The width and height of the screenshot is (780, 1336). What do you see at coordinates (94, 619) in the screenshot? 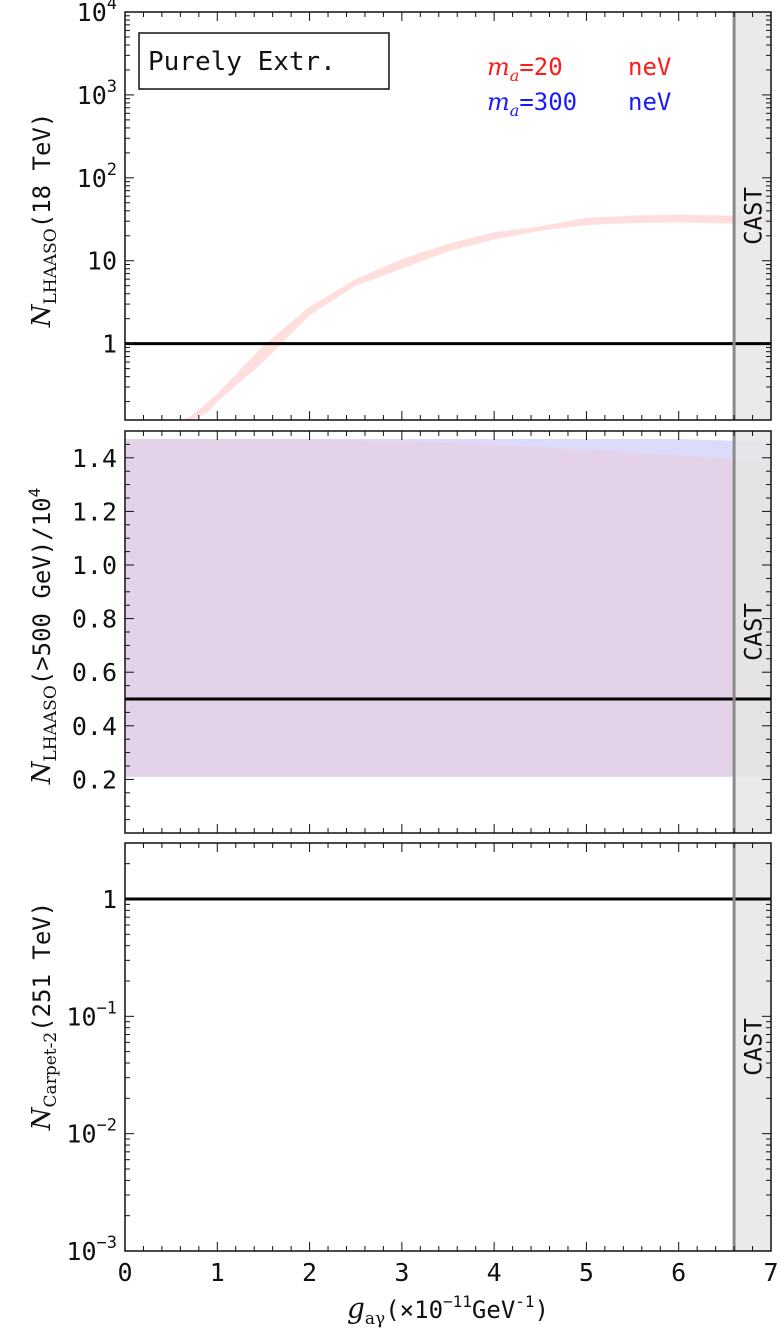
I see `y-tick-label: 0.8` at bounding box center [94, 619].